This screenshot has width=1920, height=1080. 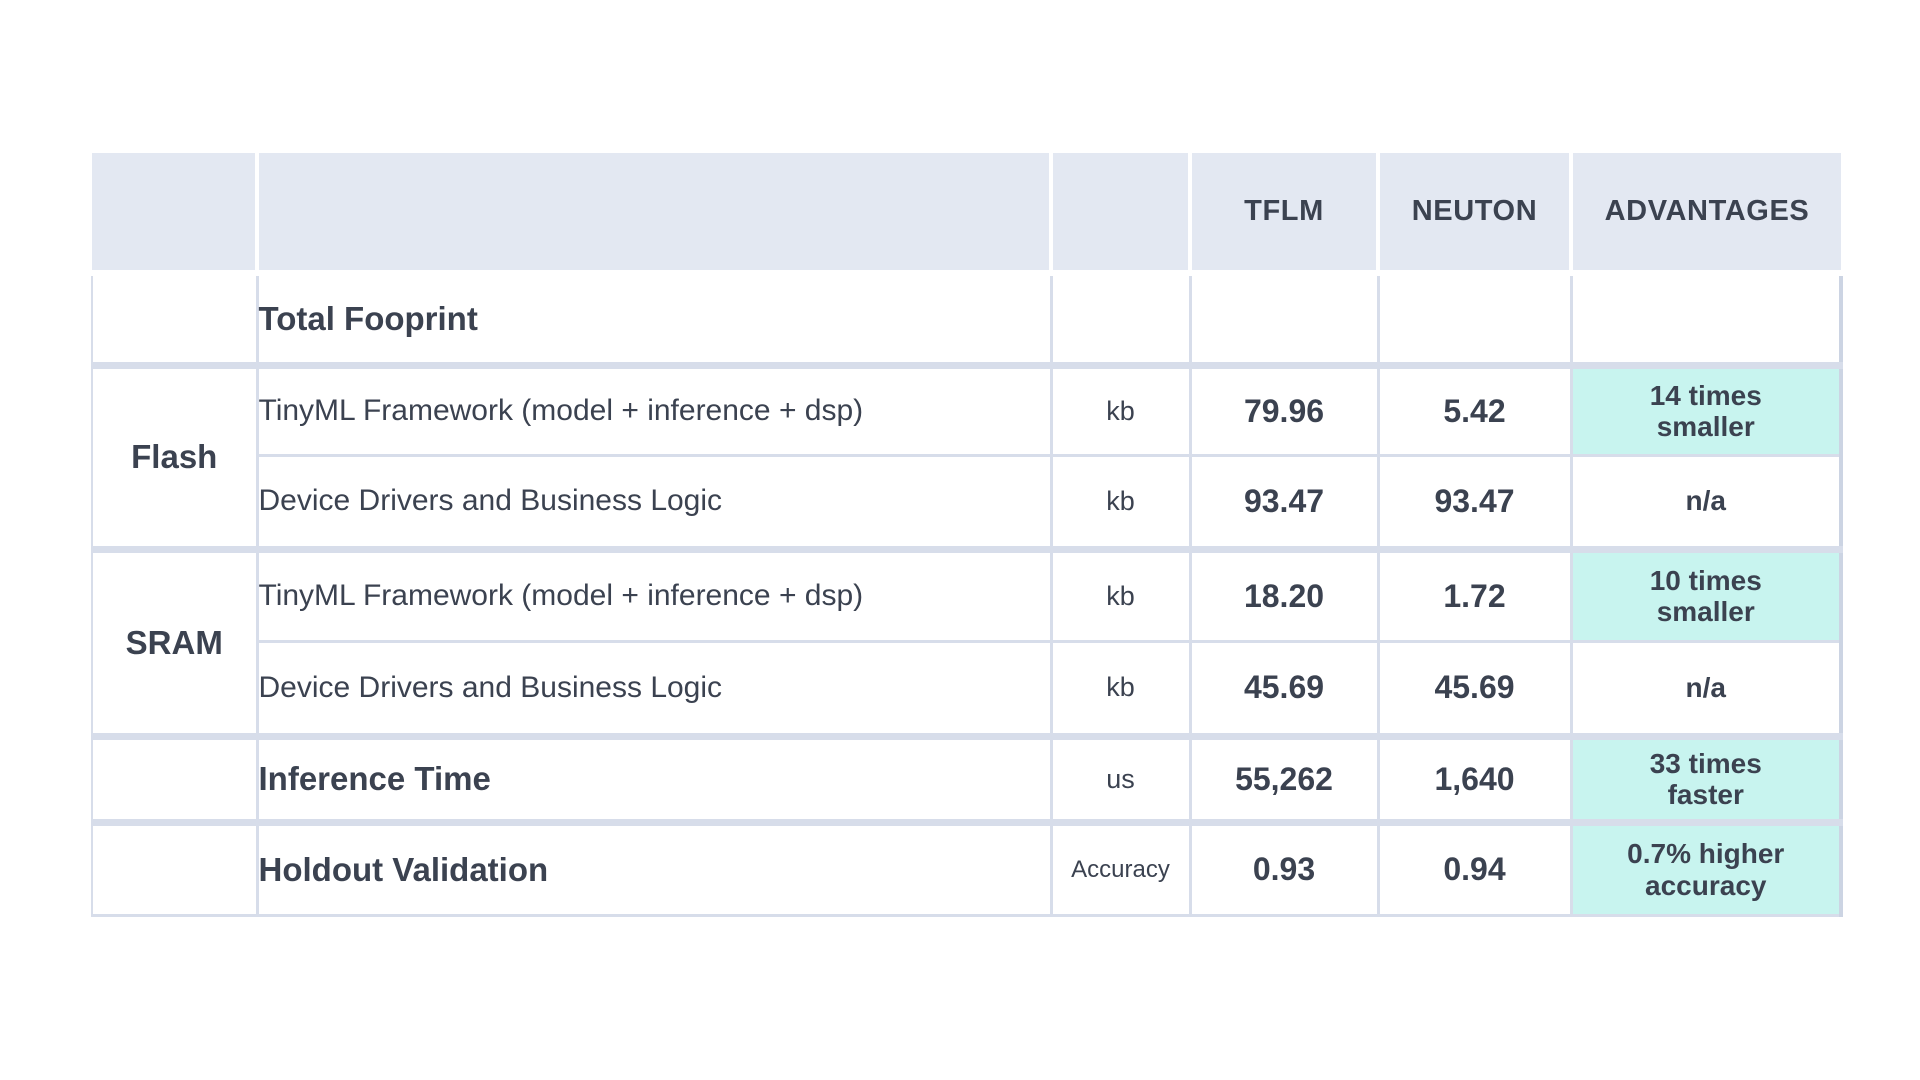 What do you see at coordinates (1283, 317) in the screenshot?
I see `value-cell-tflm` at bounding box center [1283, 317].